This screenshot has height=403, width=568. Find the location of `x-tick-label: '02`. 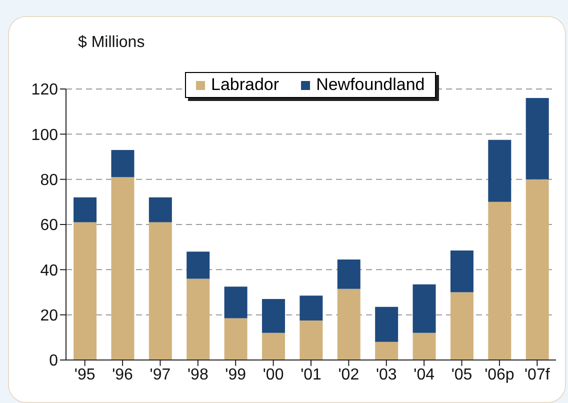

x-tick-label: '02 is located at coordinates (349, 375).